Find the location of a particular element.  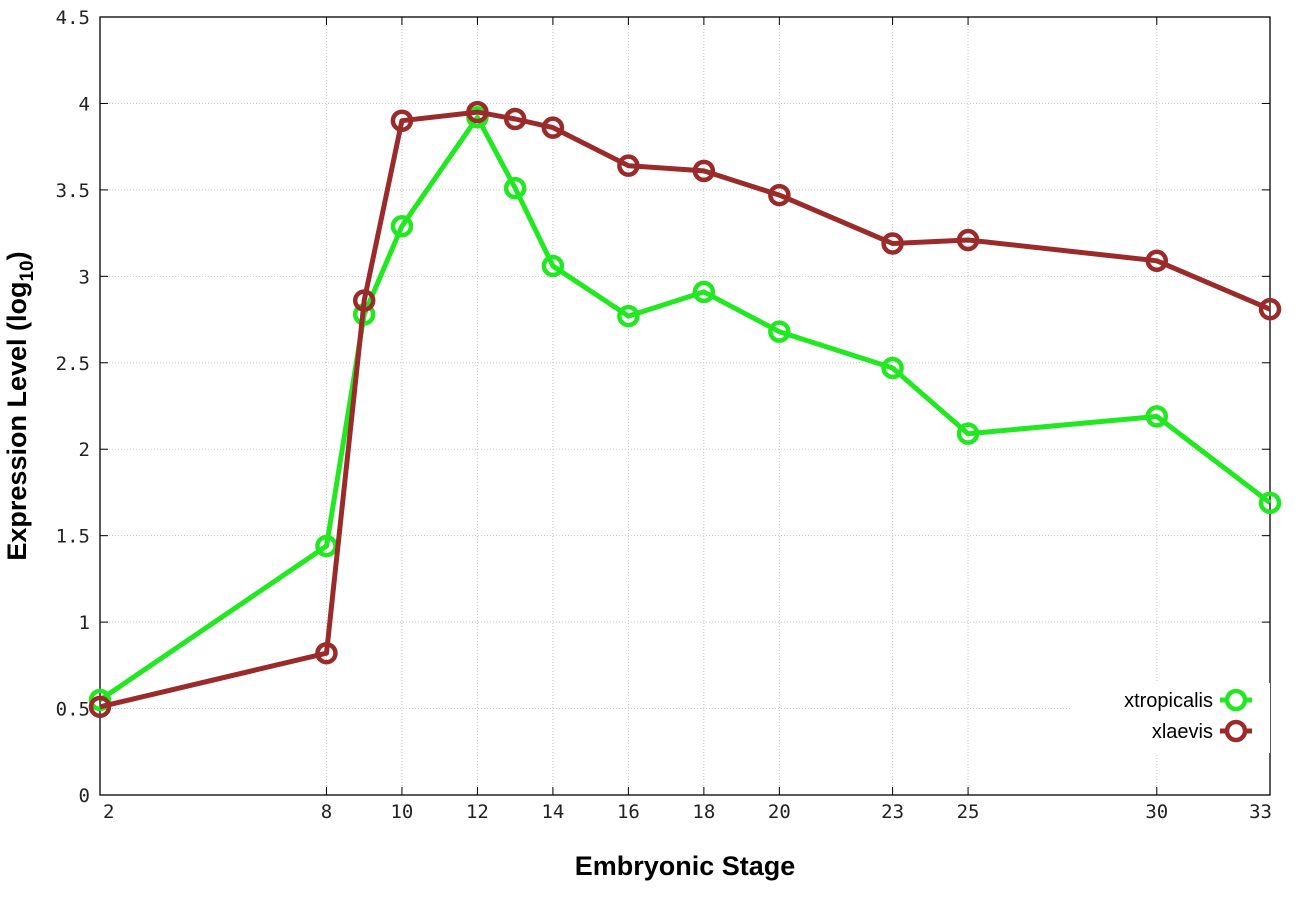

legend: xtropicalis xlaevis is located at coordinates (1170, 718).